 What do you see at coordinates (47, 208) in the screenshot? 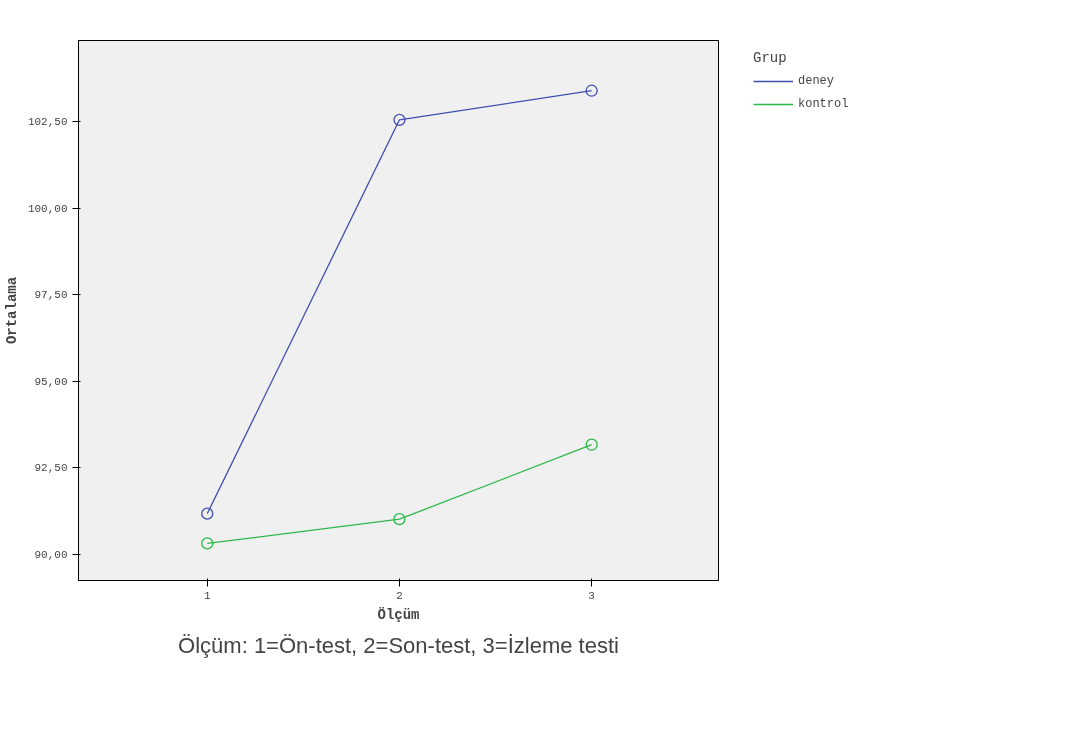
I see `y-tick-label: 100,00` at bounding box center [47, 208].